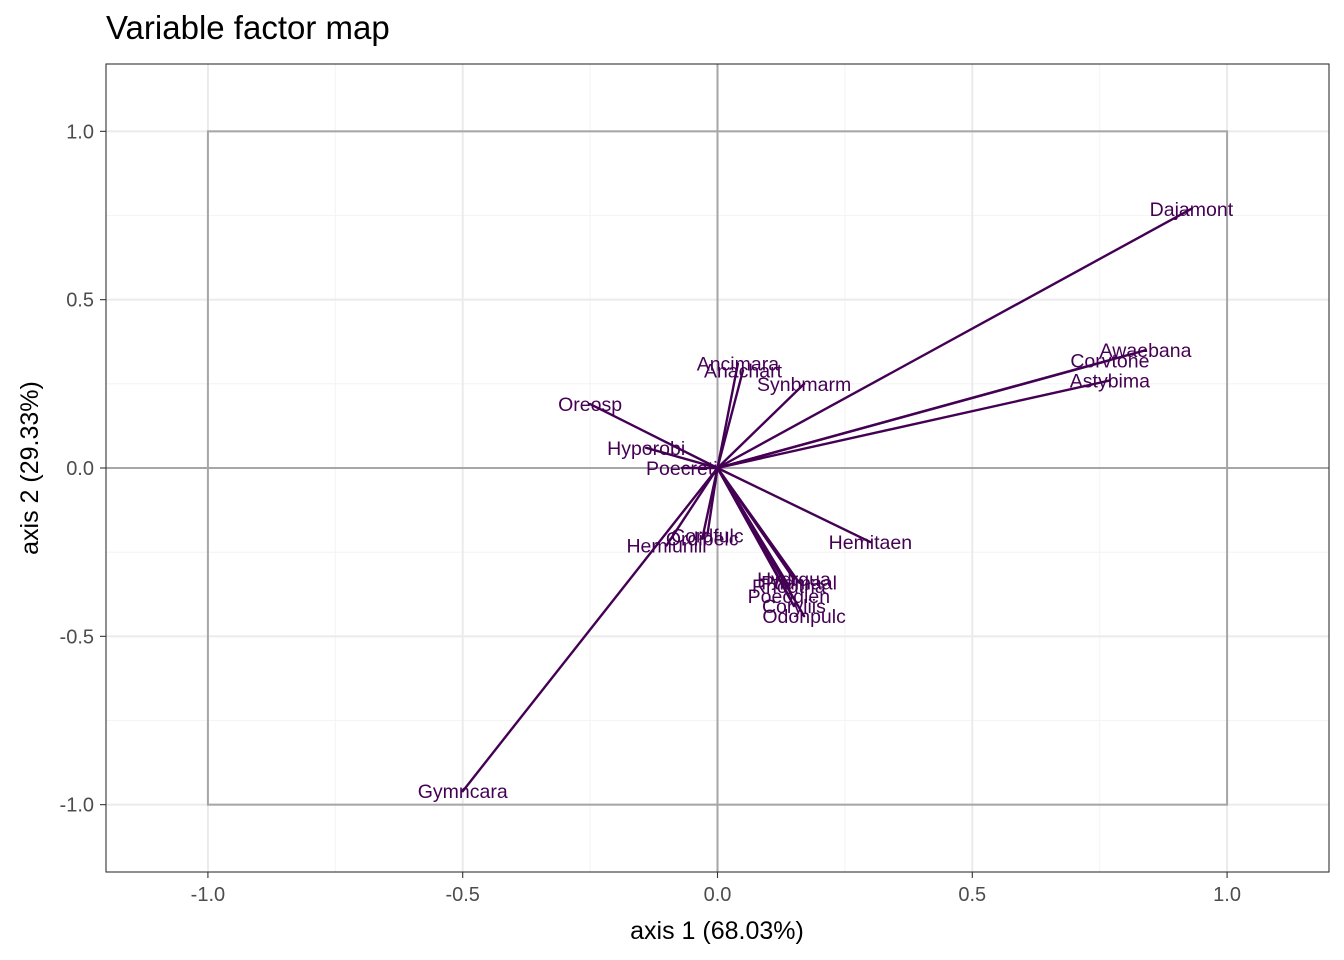 This screenshot has height=960, width=1344. I want to click on y-tick-label: 0.0, so click(80, 469).